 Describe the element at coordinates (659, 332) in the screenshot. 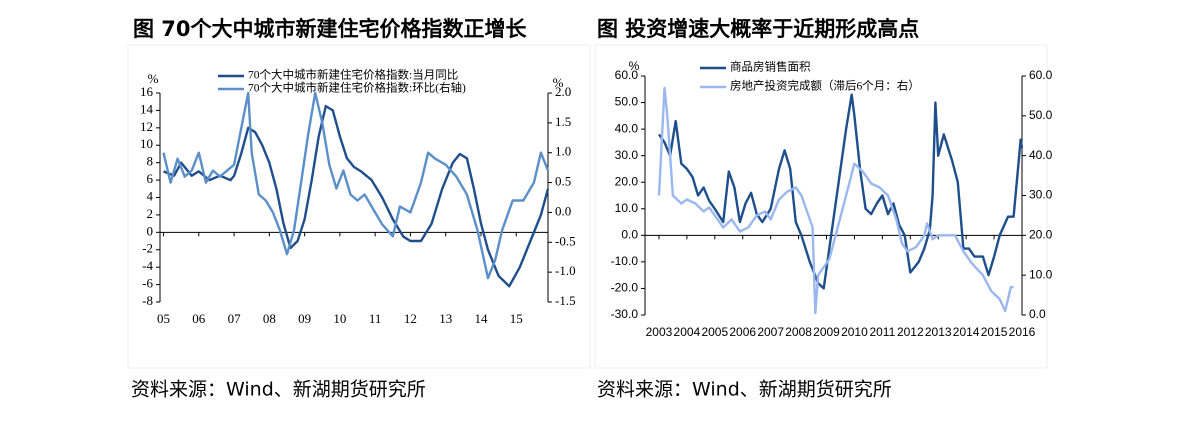

I see `x-tick-label: 2003` at that location.